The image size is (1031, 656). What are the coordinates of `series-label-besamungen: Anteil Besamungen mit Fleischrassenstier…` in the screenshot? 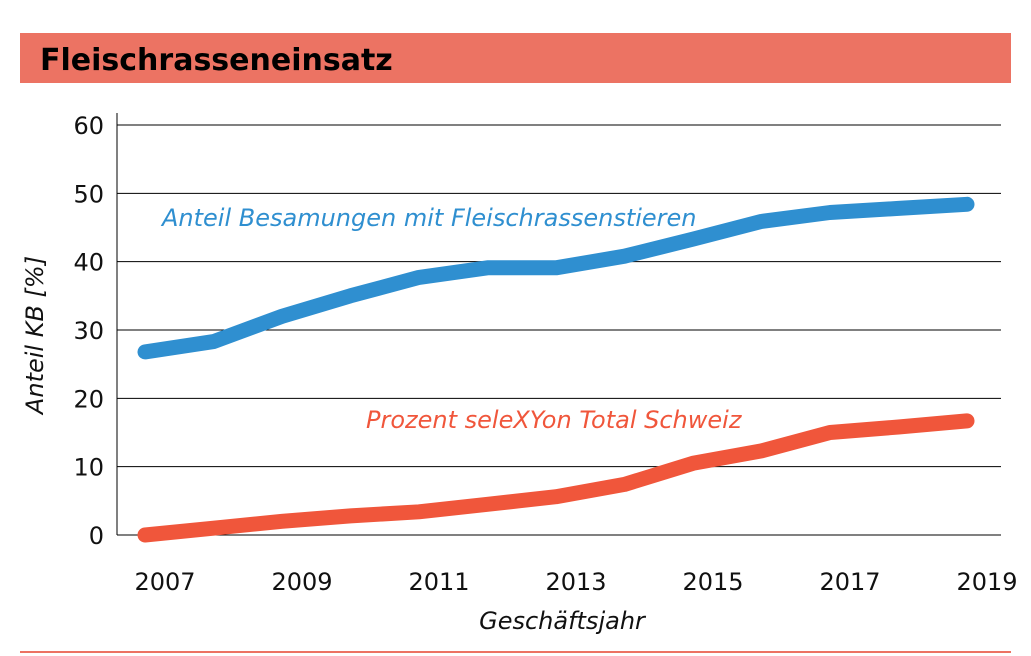 It's located at (428, 218).